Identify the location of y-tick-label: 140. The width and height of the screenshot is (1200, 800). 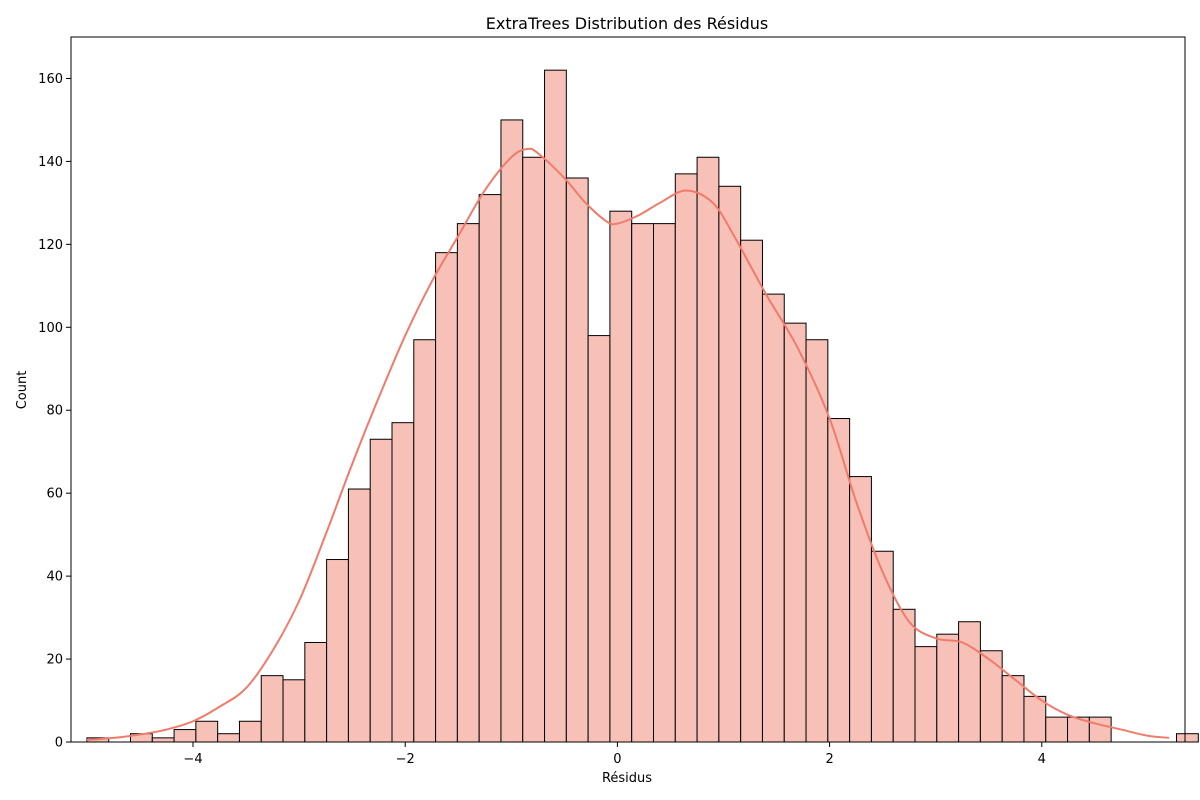
(50, 162).